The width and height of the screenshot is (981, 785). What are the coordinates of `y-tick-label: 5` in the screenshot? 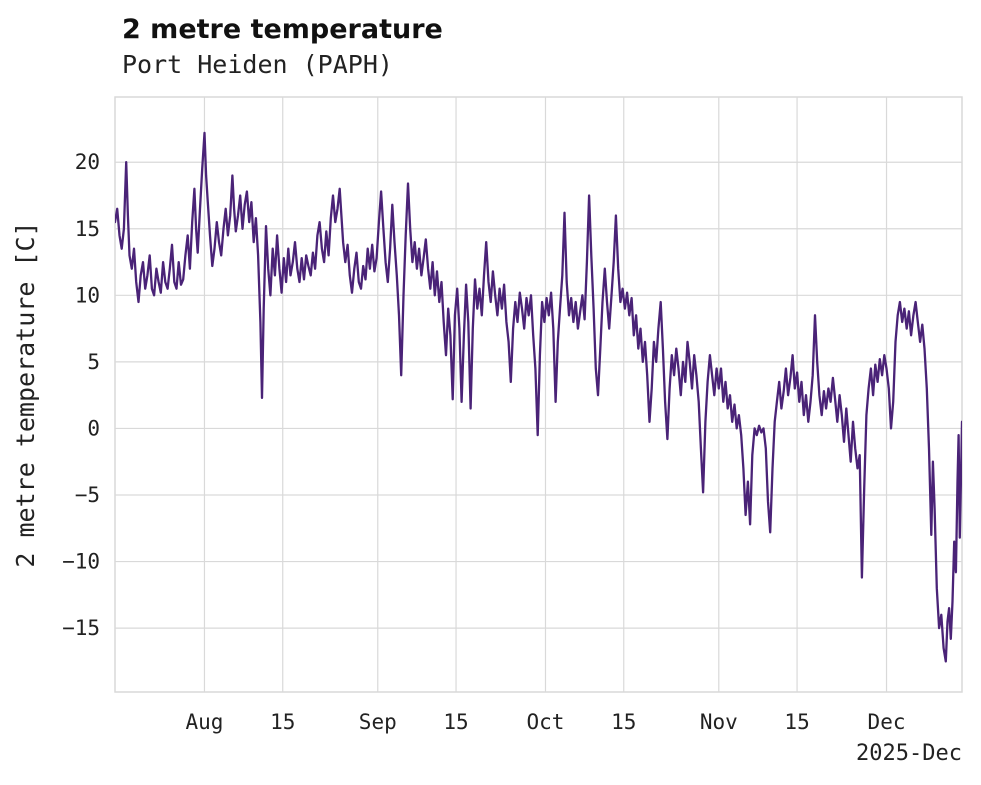 It's located at (93, 362).